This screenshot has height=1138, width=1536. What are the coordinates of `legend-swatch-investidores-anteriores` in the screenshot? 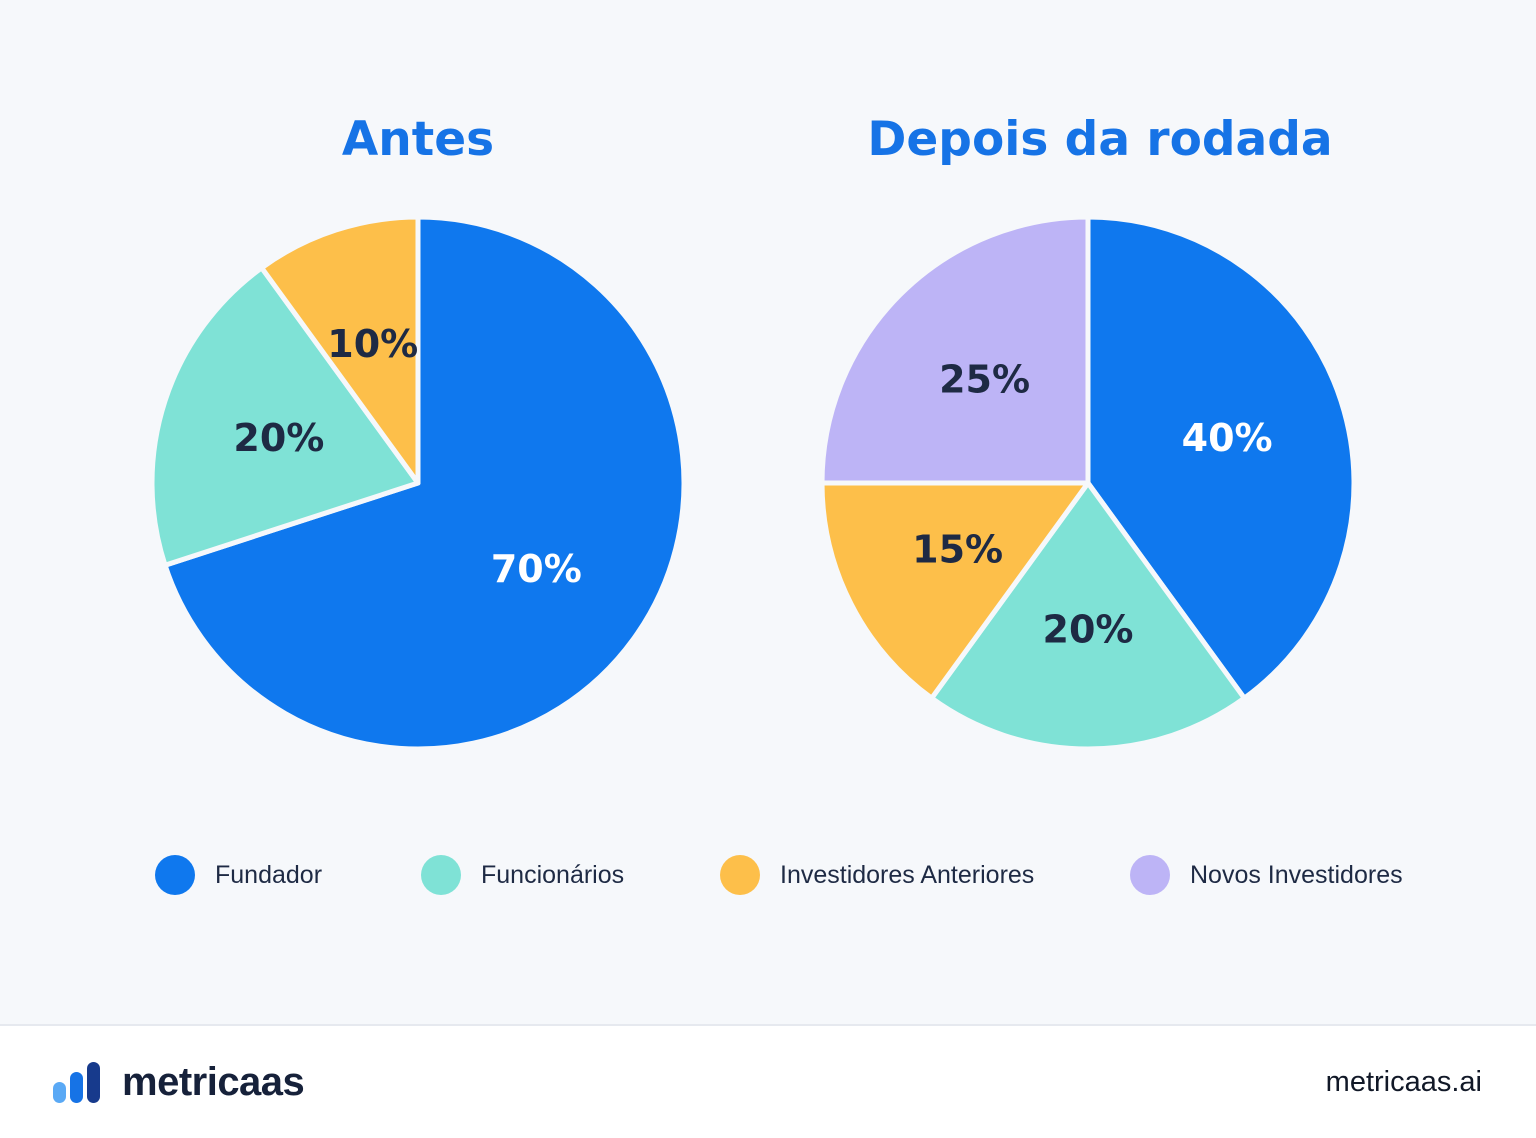 It's located at (740, 875).